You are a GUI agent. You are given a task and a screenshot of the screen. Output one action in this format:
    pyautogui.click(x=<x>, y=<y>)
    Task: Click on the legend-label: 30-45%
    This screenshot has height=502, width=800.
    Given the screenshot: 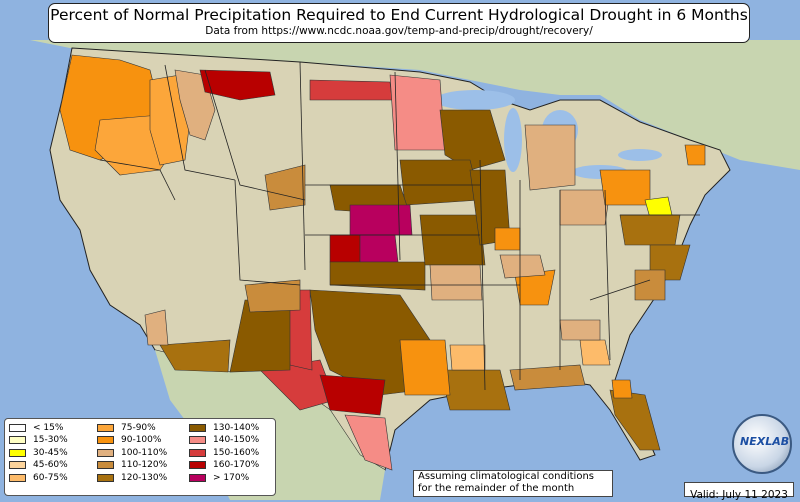 What is the action you would take?
    pyautogui.click(x=50, y=452)
    